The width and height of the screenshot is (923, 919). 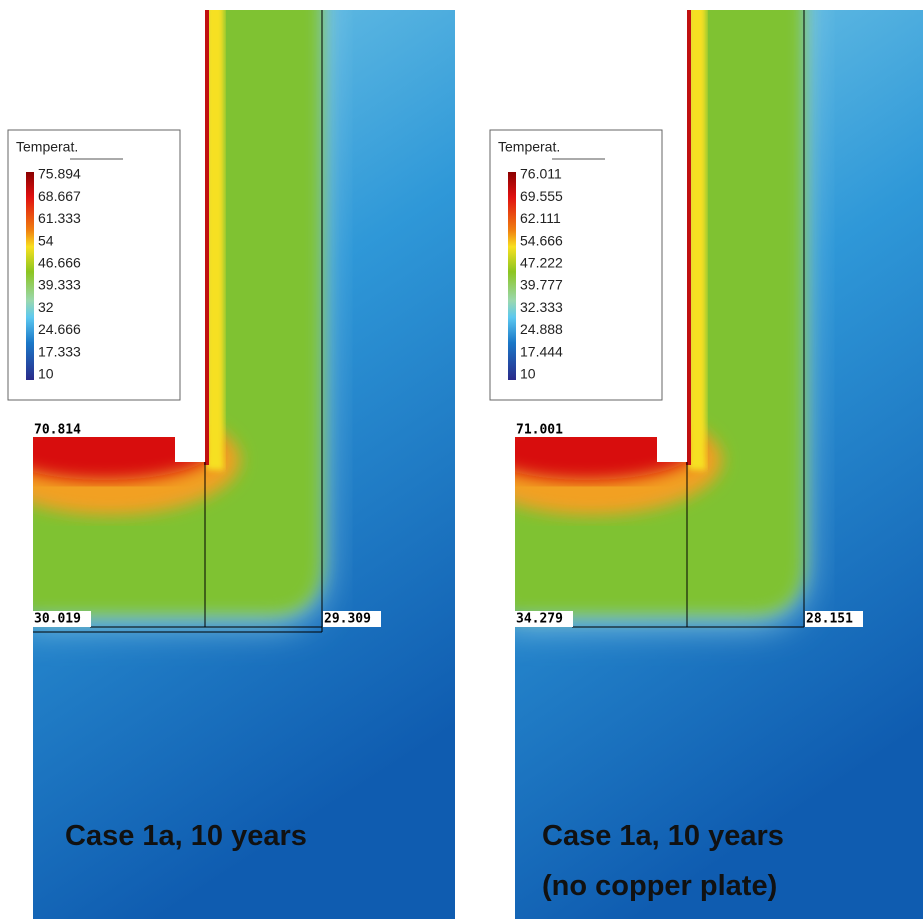 I want to click on legend-label: 39.333, so click(x=59, y=285).